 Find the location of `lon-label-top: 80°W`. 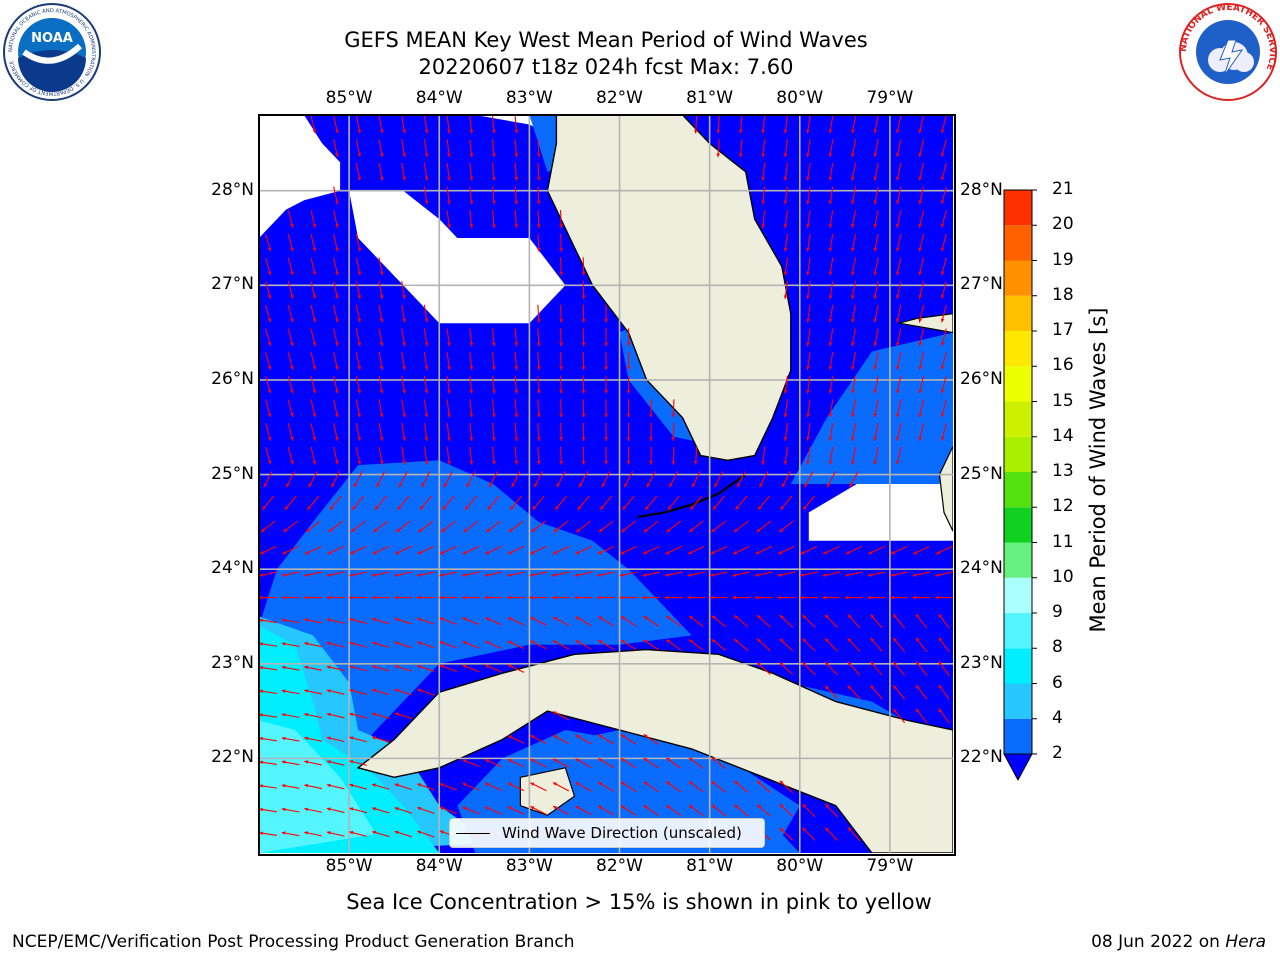

lon-label-top: 80°W is located at coordinates (800, 98).